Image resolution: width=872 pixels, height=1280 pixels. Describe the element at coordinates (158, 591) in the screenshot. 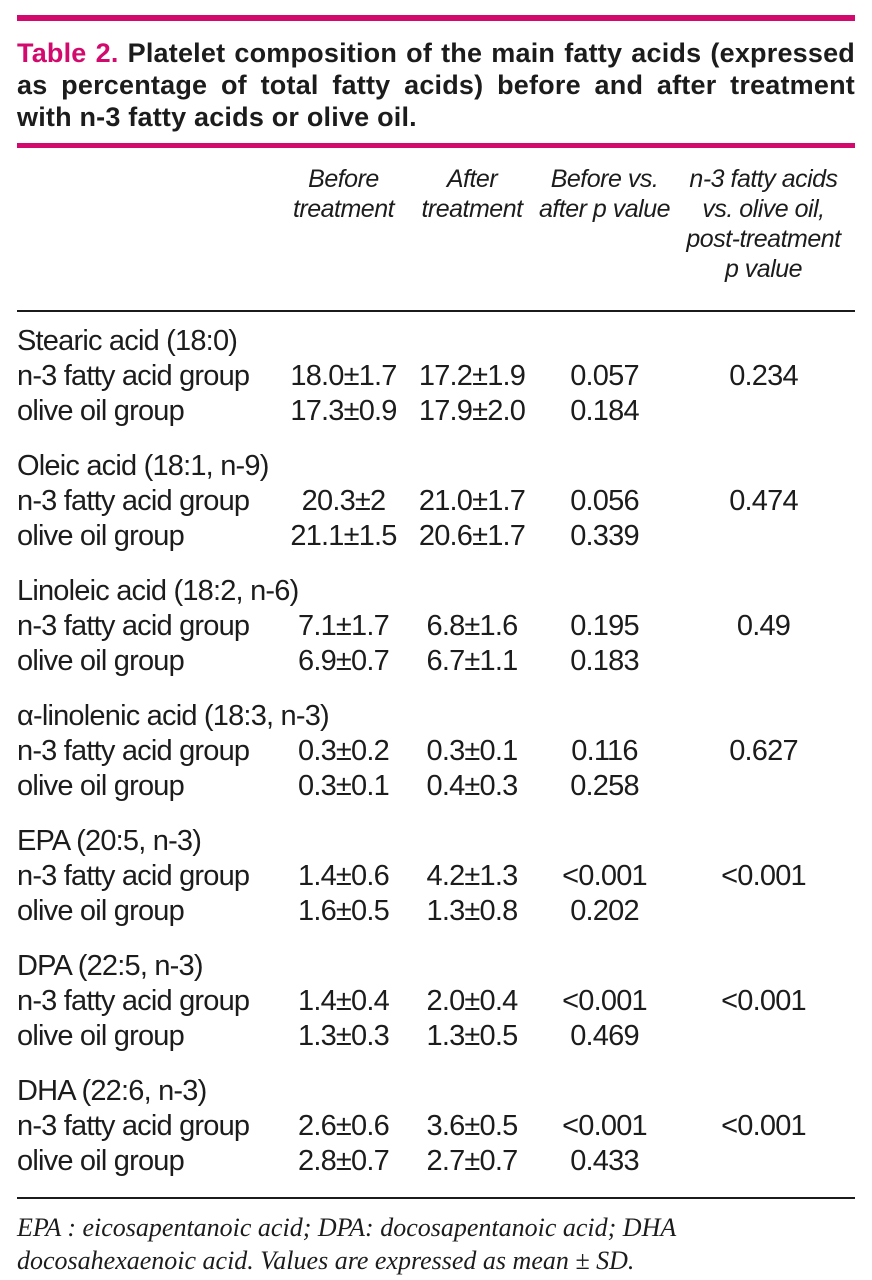

I see `section-heading: Linoleic acid (18:2, n-6)` at that location.